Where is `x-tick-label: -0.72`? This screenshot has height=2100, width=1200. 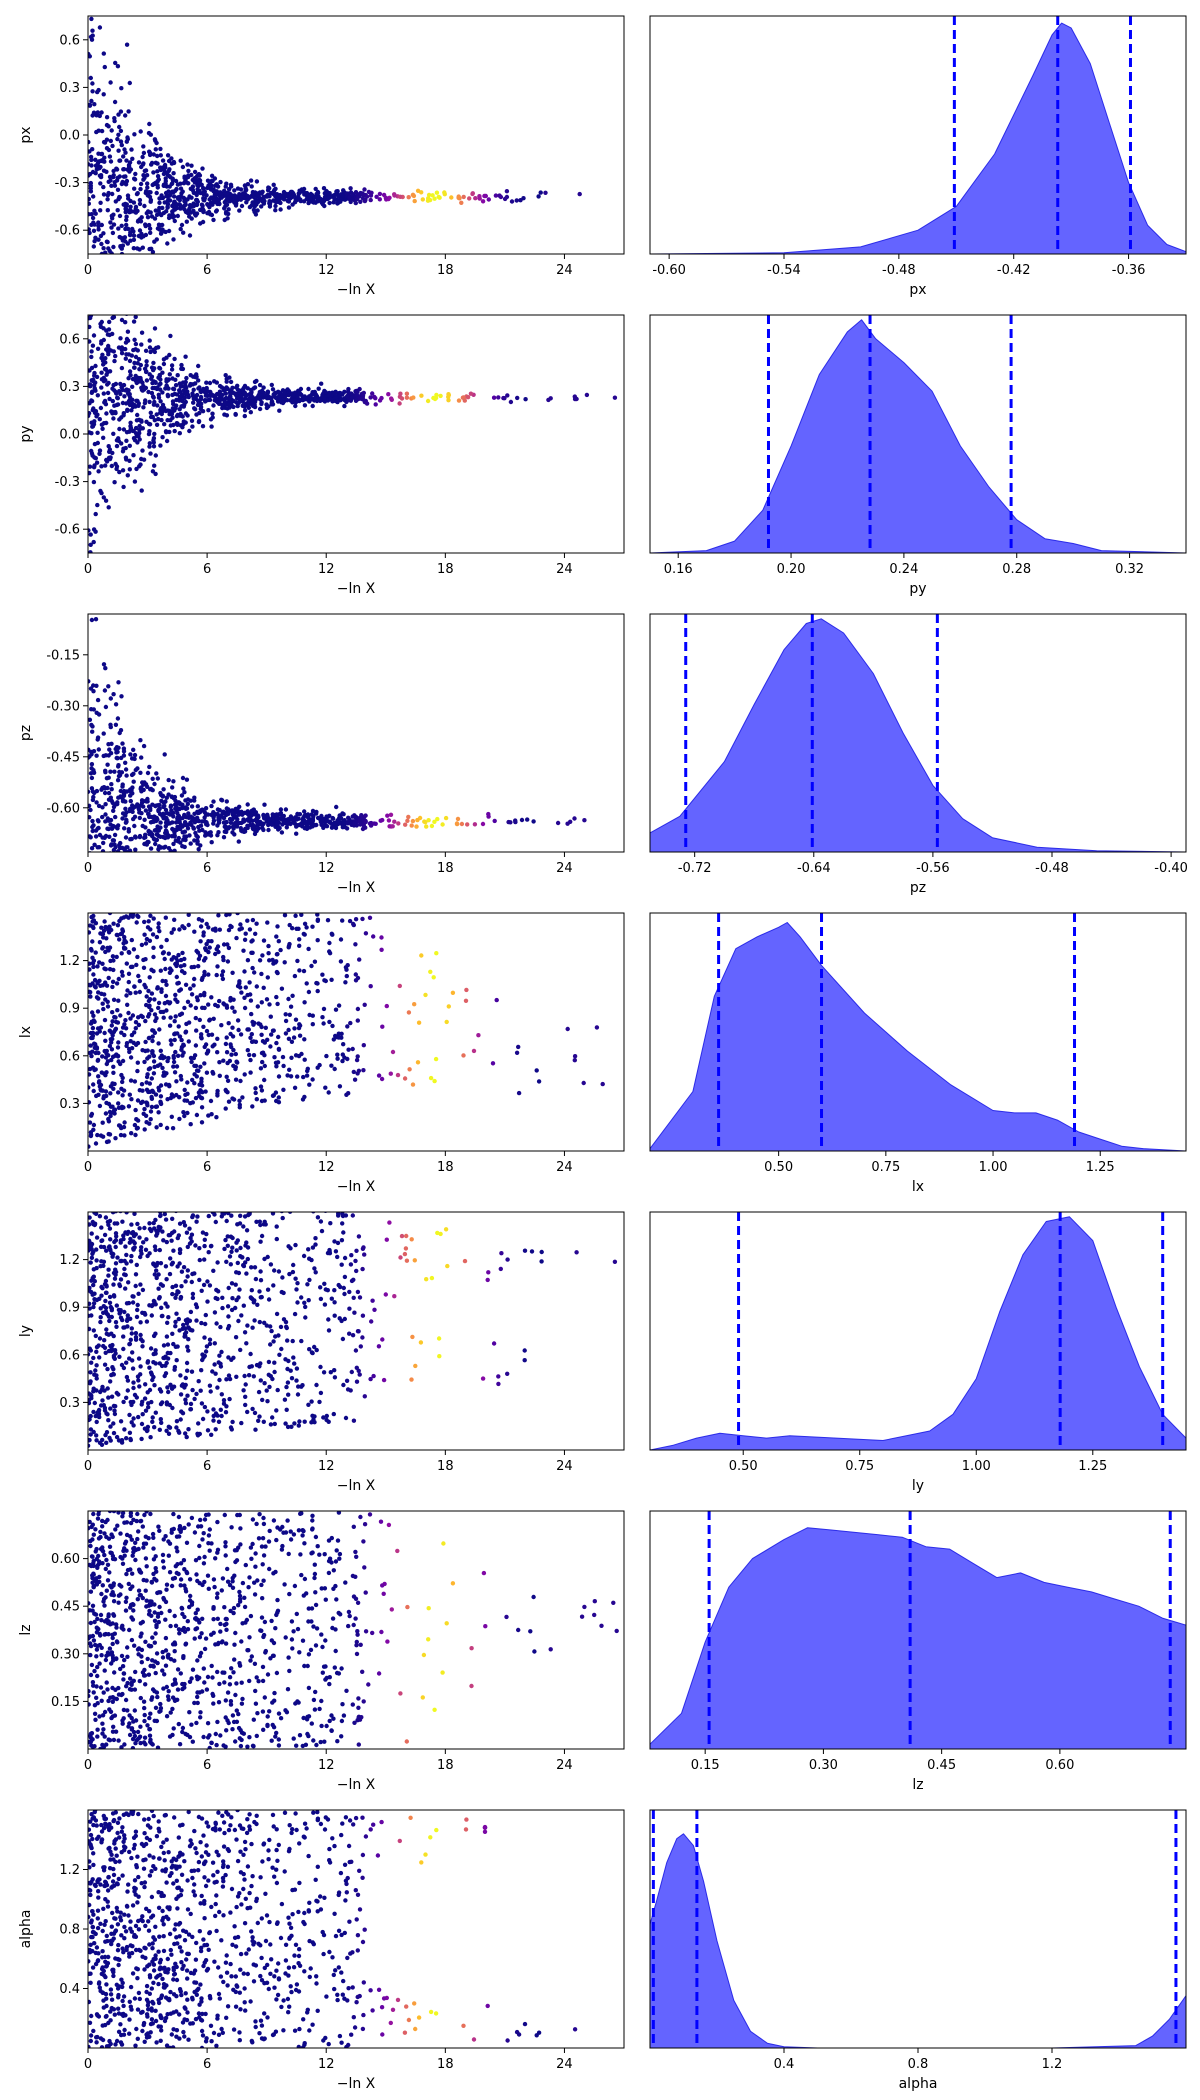 x-tick-label: -0.72 is located at coordinates (695, 868).